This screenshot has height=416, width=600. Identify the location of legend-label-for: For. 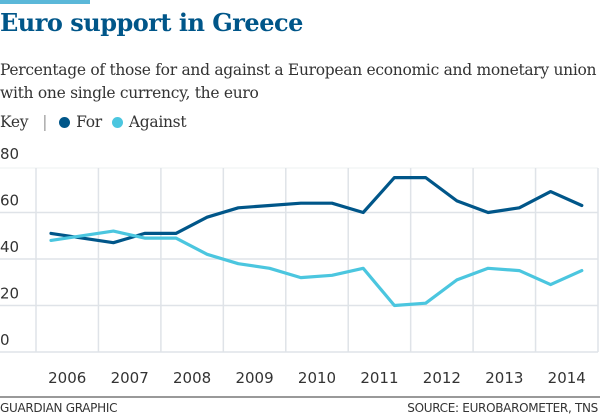
(89, 122).